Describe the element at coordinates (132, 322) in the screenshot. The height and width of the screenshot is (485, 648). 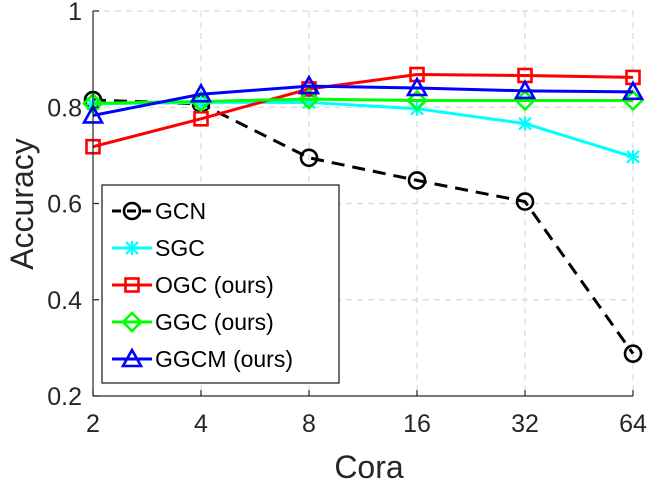
I see `legend-marker-ggc-ours` at that location.